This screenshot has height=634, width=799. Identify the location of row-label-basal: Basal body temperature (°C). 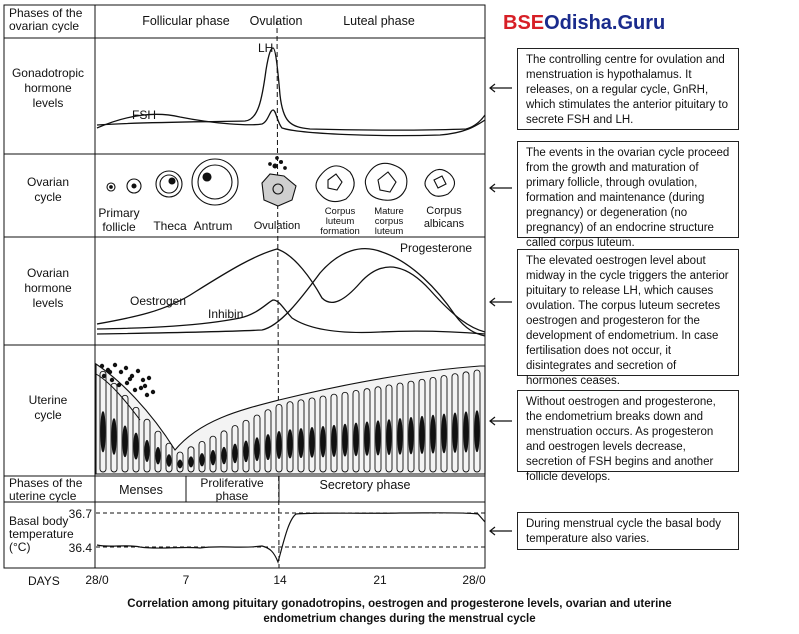
(41, 534).